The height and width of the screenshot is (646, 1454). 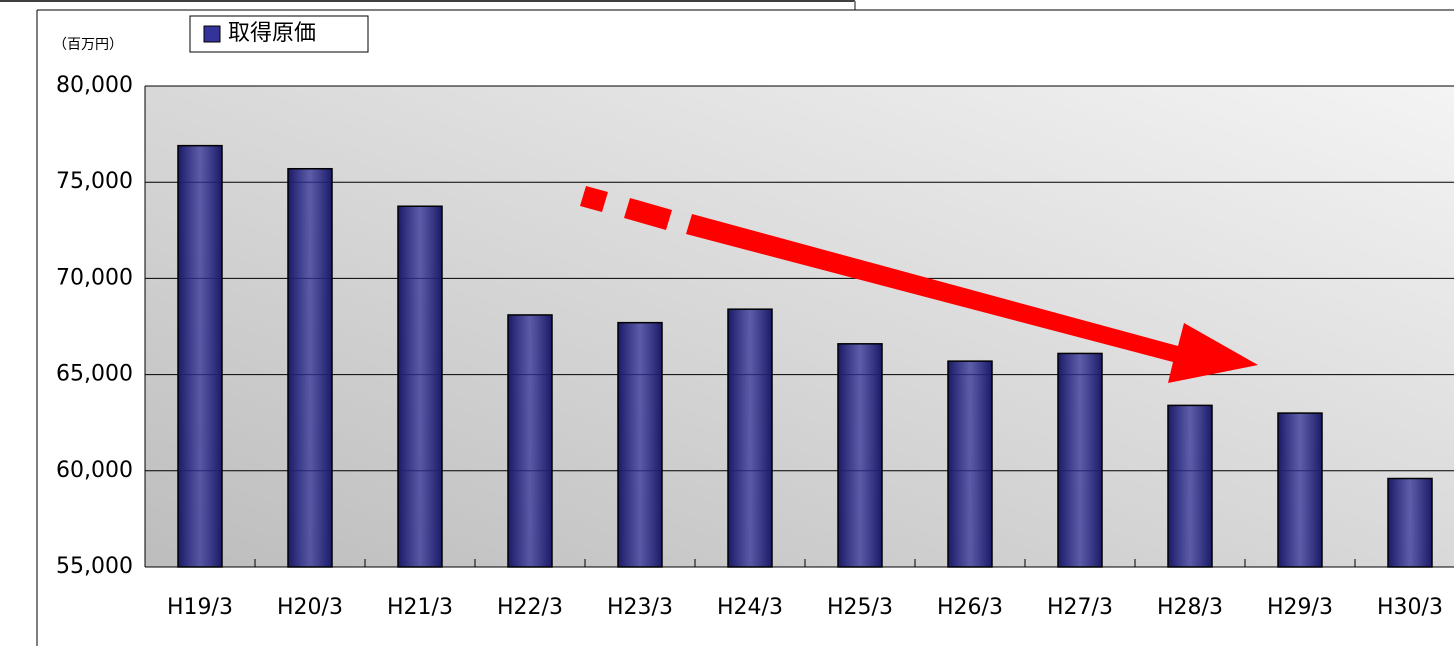 What do you see at coordinates (94, 470) in the screenshot?
I see `y-tick-label: 60,000` at bounding box center [94, 470].